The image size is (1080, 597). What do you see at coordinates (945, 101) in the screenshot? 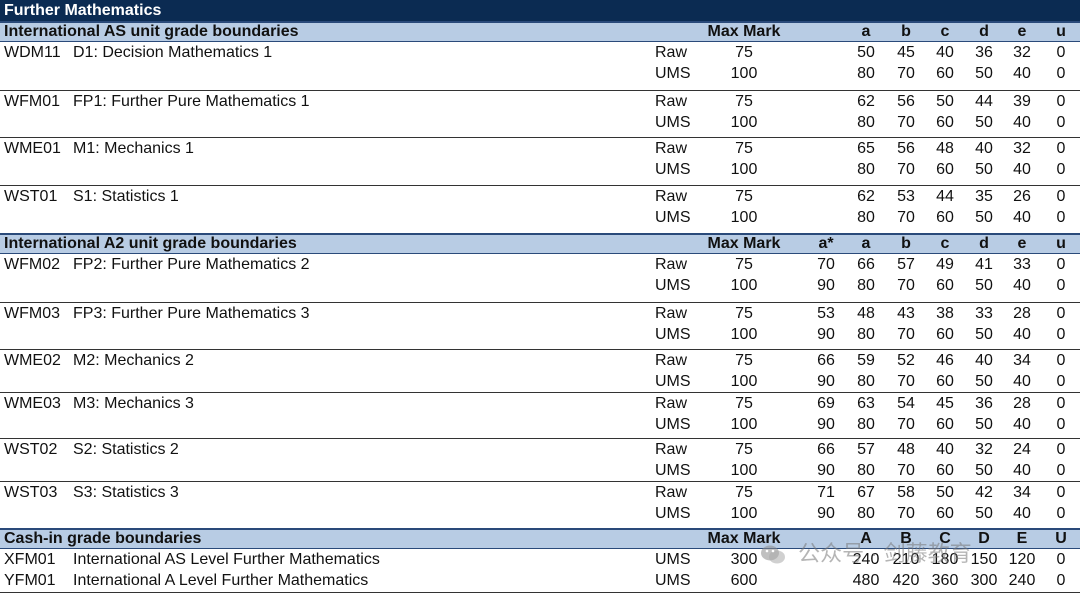
I see `raw-grade-value: 50` at bounding box center [945, 101].